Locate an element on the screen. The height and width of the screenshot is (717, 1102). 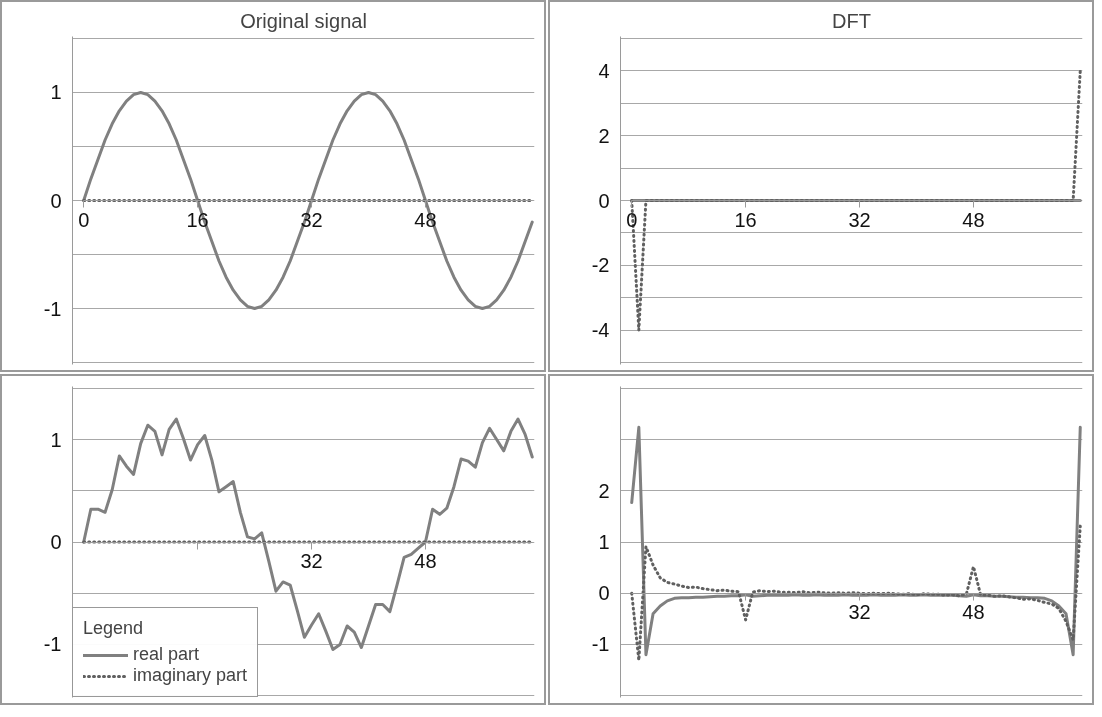
chart-title: Original signal is located at coordinates (303, 20).